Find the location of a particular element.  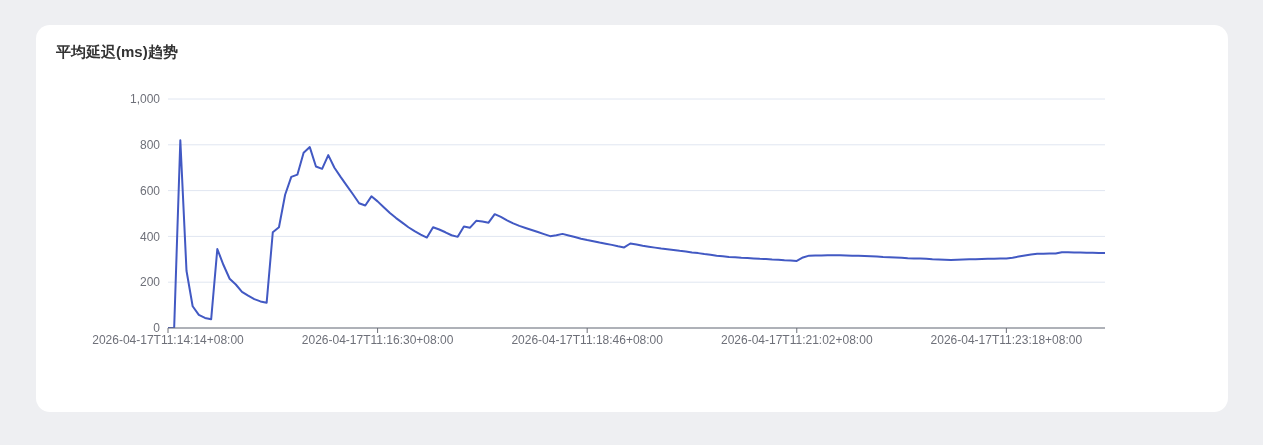

x-tick-label: 2026-04-17T11:21:02+08:00 is located at coordinates (796, 339).